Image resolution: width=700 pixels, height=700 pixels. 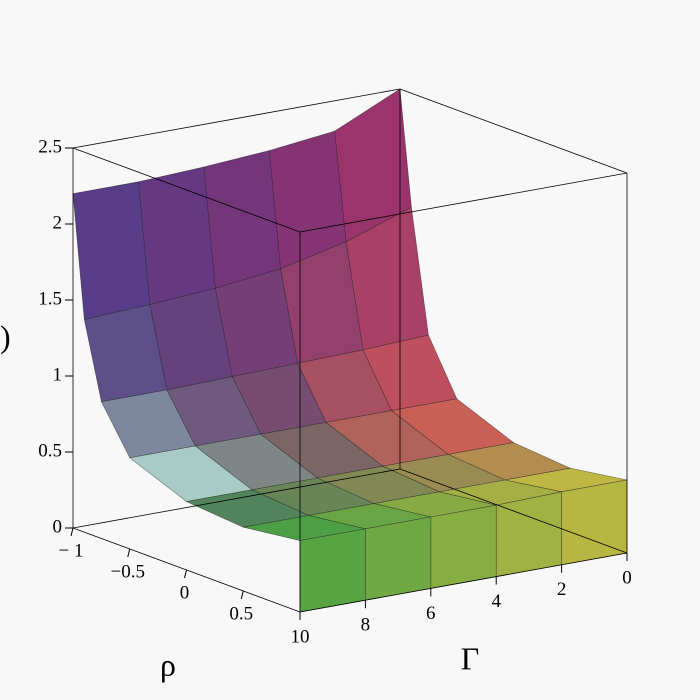 What do you see at coordinates (168, 664) in the screenshot?
I see `x-axis-label: ρ` at bounding box center [168, 664].